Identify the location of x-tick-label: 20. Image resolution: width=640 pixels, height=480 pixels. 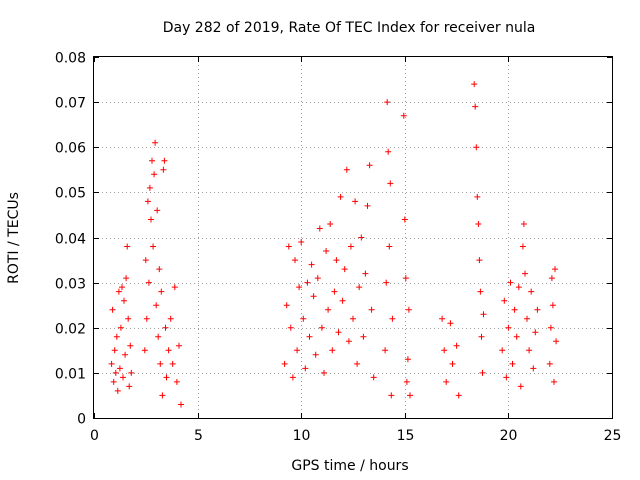
(509, 436).